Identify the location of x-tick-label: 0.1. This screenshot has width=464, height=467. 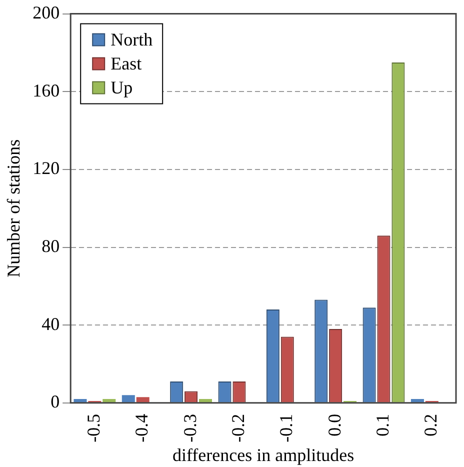
(382, 425).